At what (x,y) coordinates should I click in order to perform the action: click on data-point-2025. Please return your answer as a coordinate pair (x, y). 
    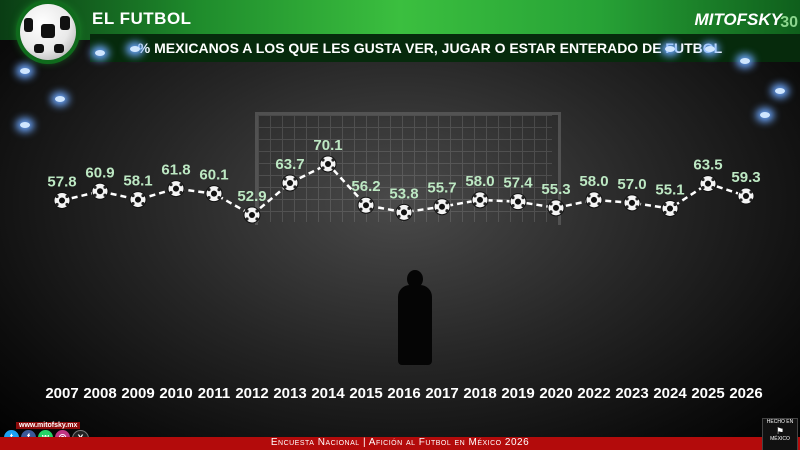
    Looking at the image, I should click on (708, 184).